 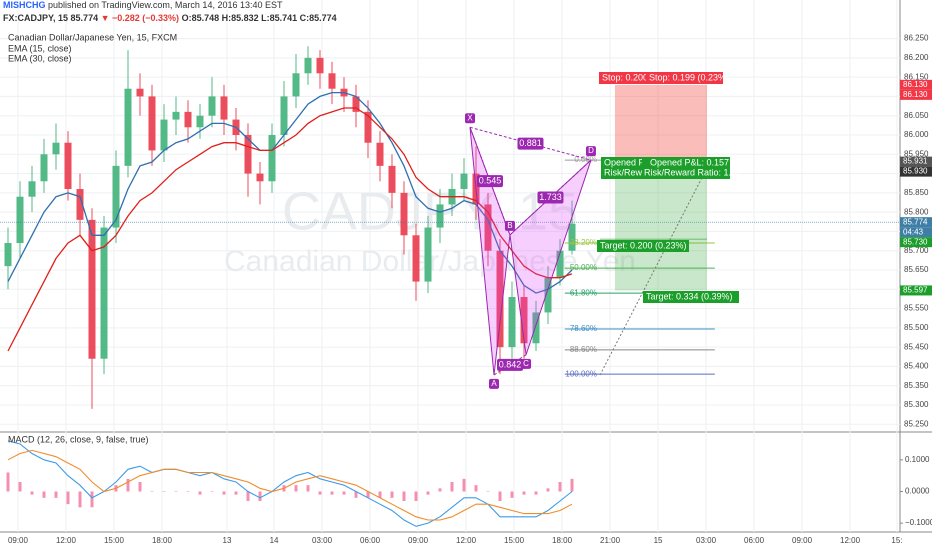 I want to click on y-tick-label: 85.550, so click(x=916, y=308).